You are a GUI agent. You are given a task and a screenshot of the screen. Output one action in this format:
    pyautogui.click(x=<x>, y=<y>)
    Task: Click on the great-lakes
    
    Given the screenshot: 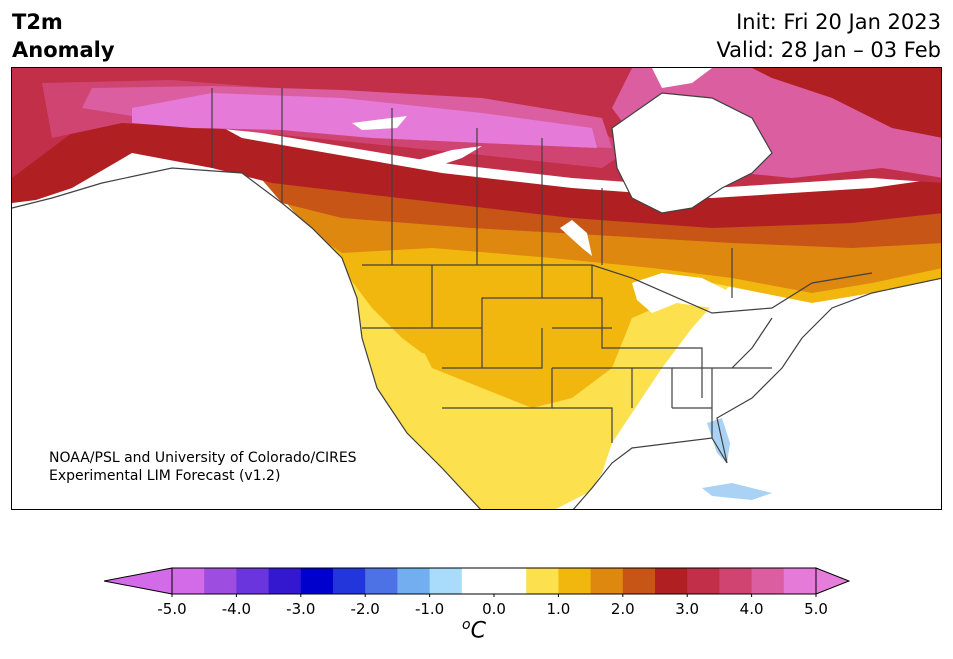 What is the action you would take?
    pyautogui.click(x=682, y=293)
    